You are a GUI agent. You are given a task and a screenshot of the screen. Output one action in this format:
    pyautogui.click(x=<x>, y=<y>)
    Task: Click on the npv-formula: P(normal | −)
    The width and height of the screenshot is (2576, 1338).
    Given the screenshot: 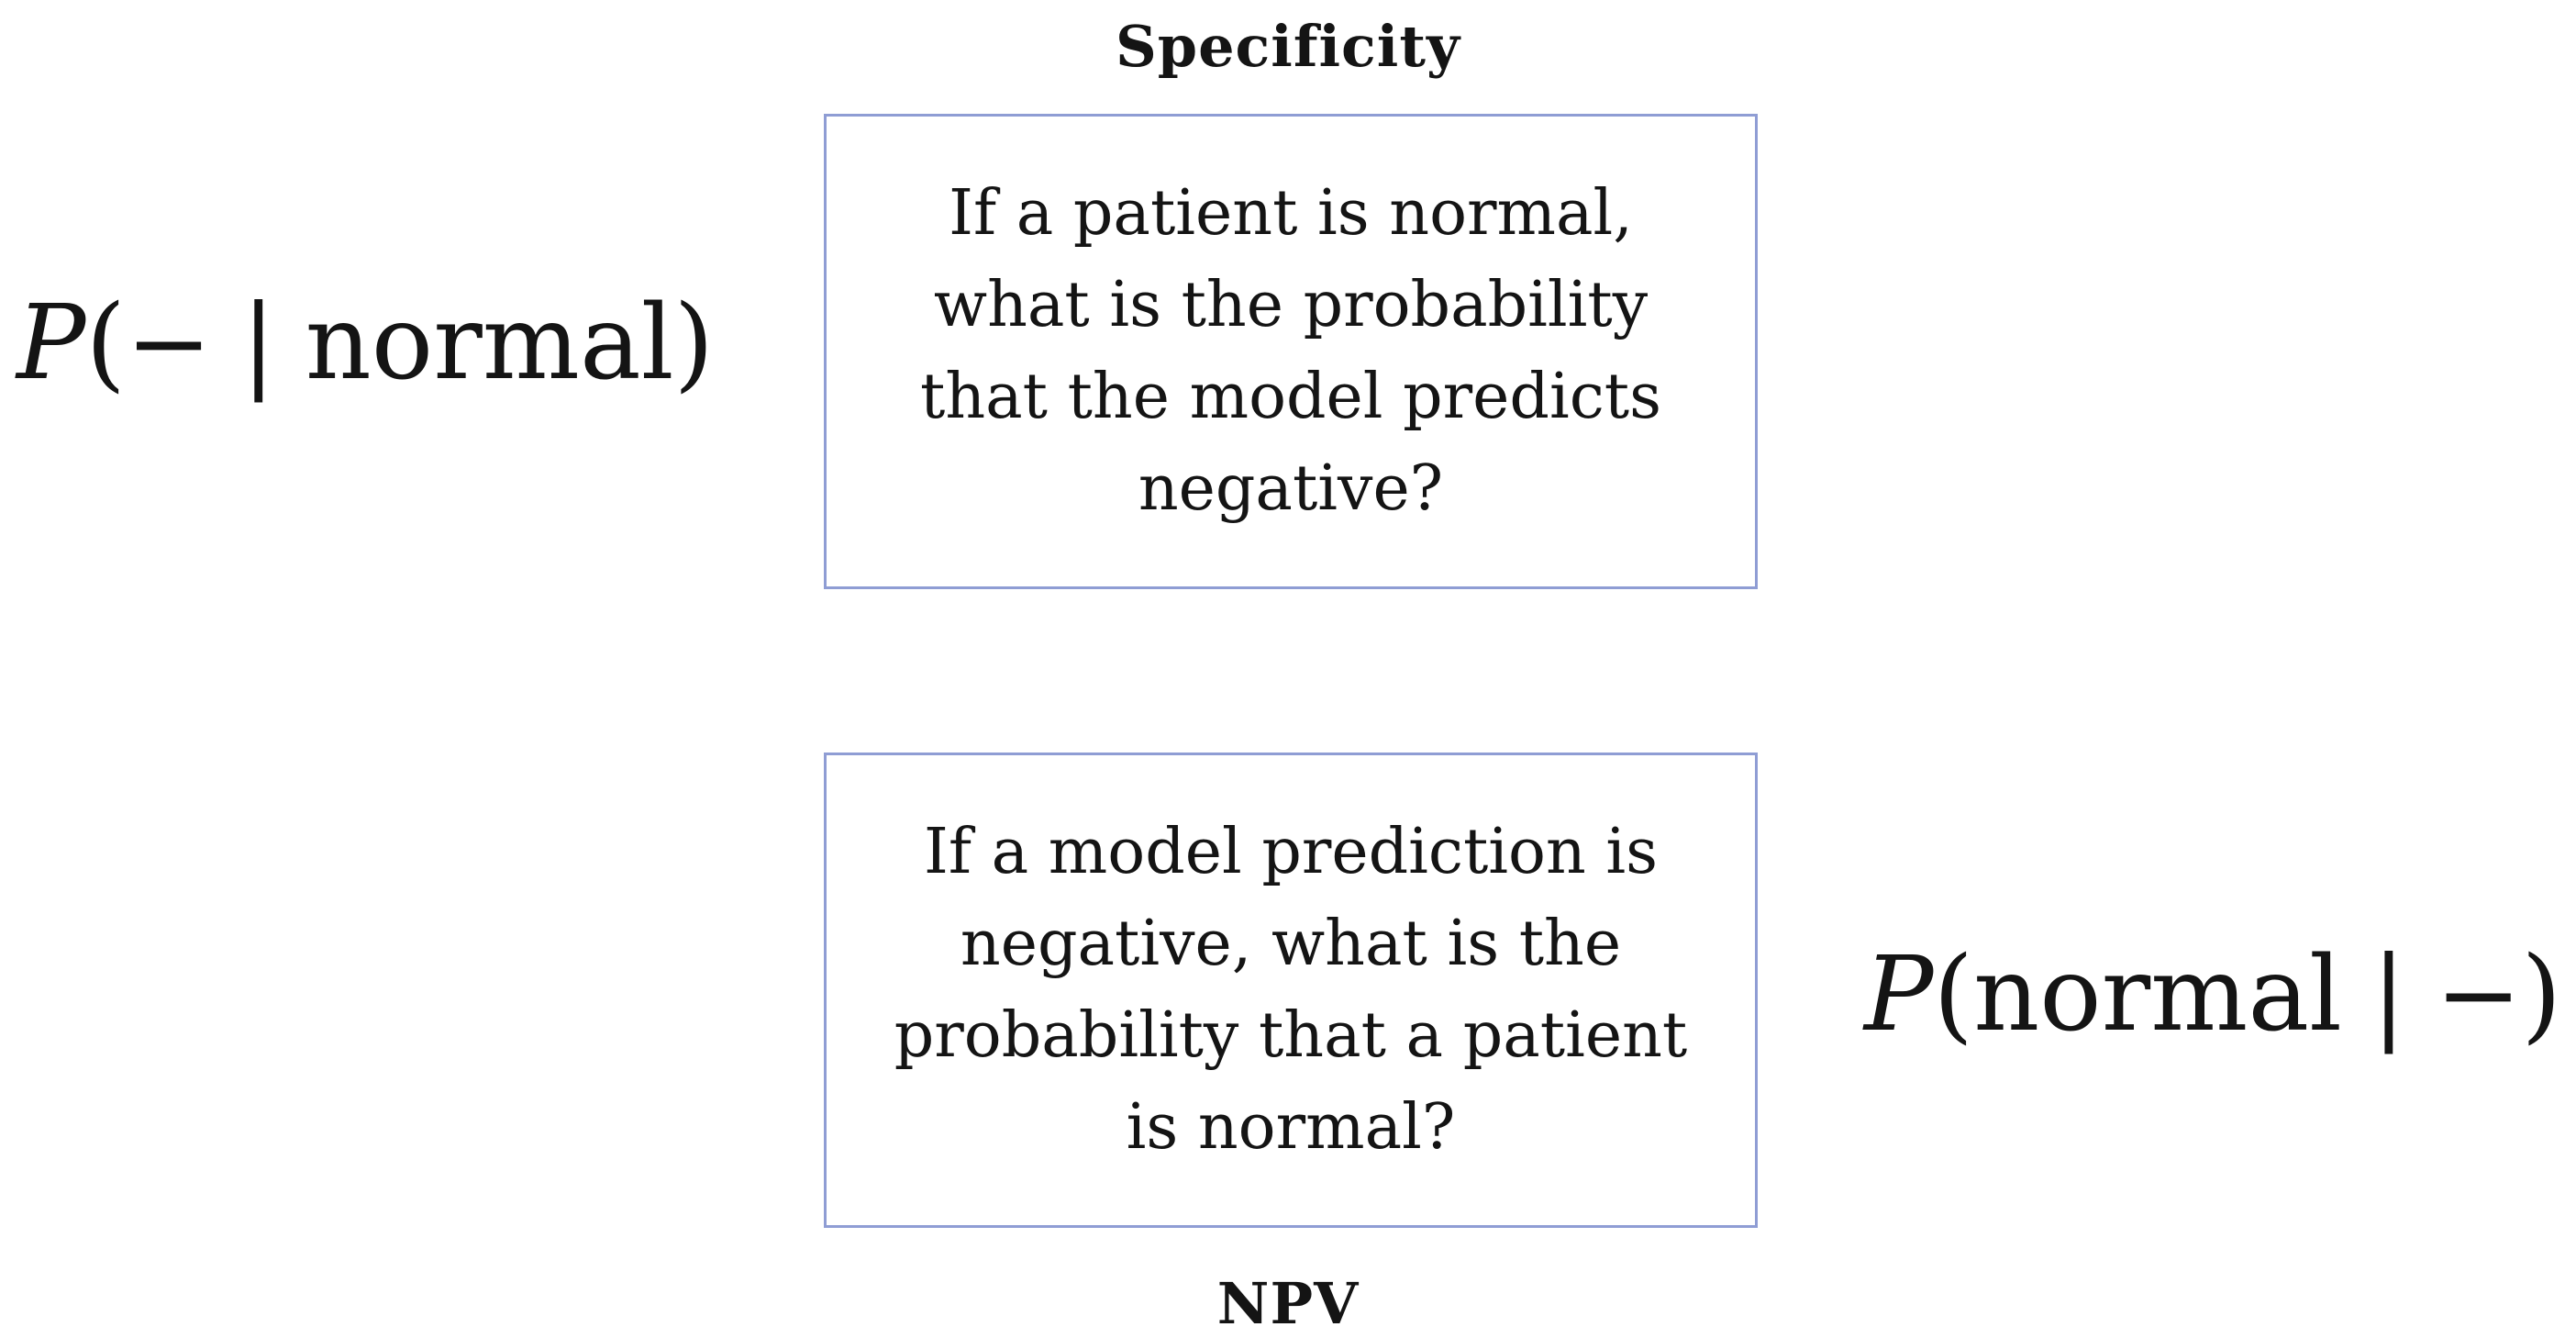 What is the action you would take?
    pyautogui.click(x=2212, y=994)
    